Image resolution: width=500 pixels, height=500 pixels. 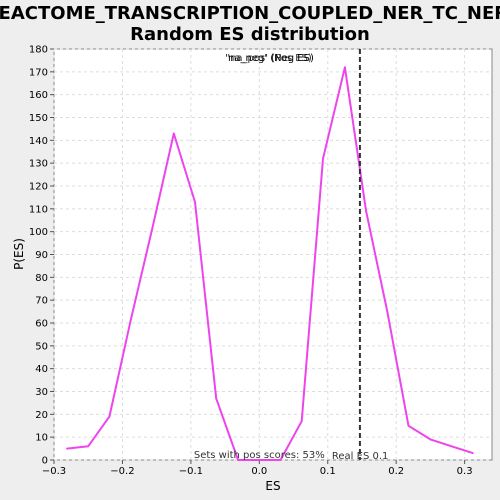 I want to click on x-tick-label: 0.0, so click(x=259, y=471).